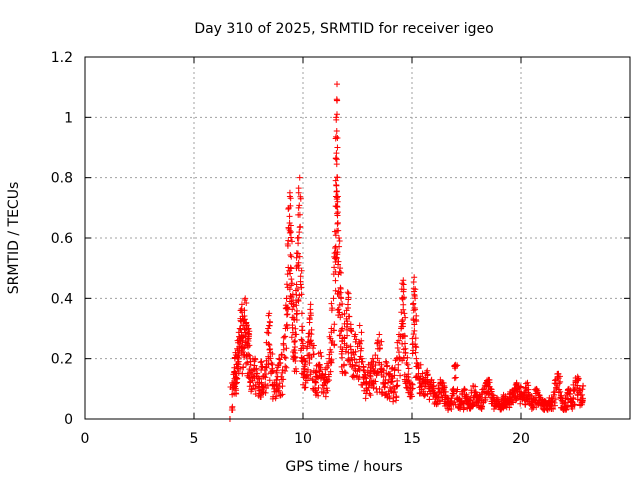 The height and width of the screenshot is (480, 640). I want to click on x-tick-label: 5, so click(194, 439).